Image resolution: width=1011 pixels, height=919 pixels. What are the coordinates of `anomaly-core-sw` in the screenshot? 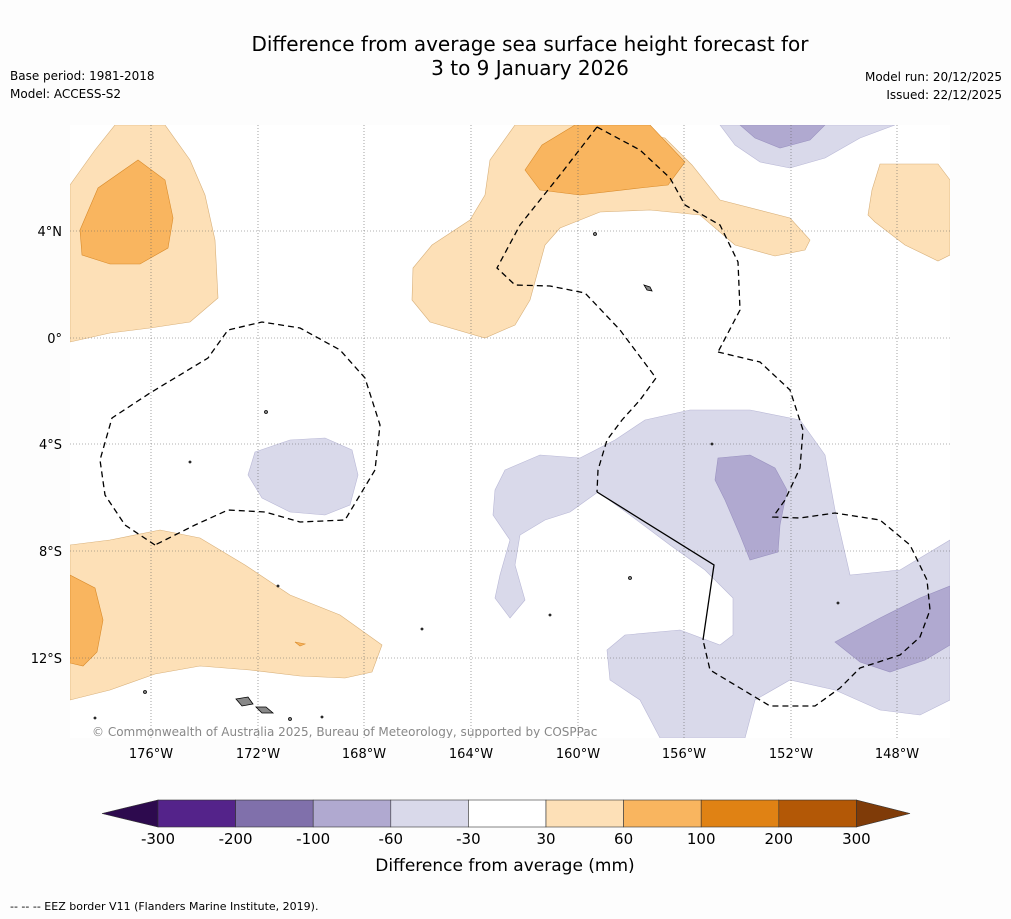 It's located at (87, 620).